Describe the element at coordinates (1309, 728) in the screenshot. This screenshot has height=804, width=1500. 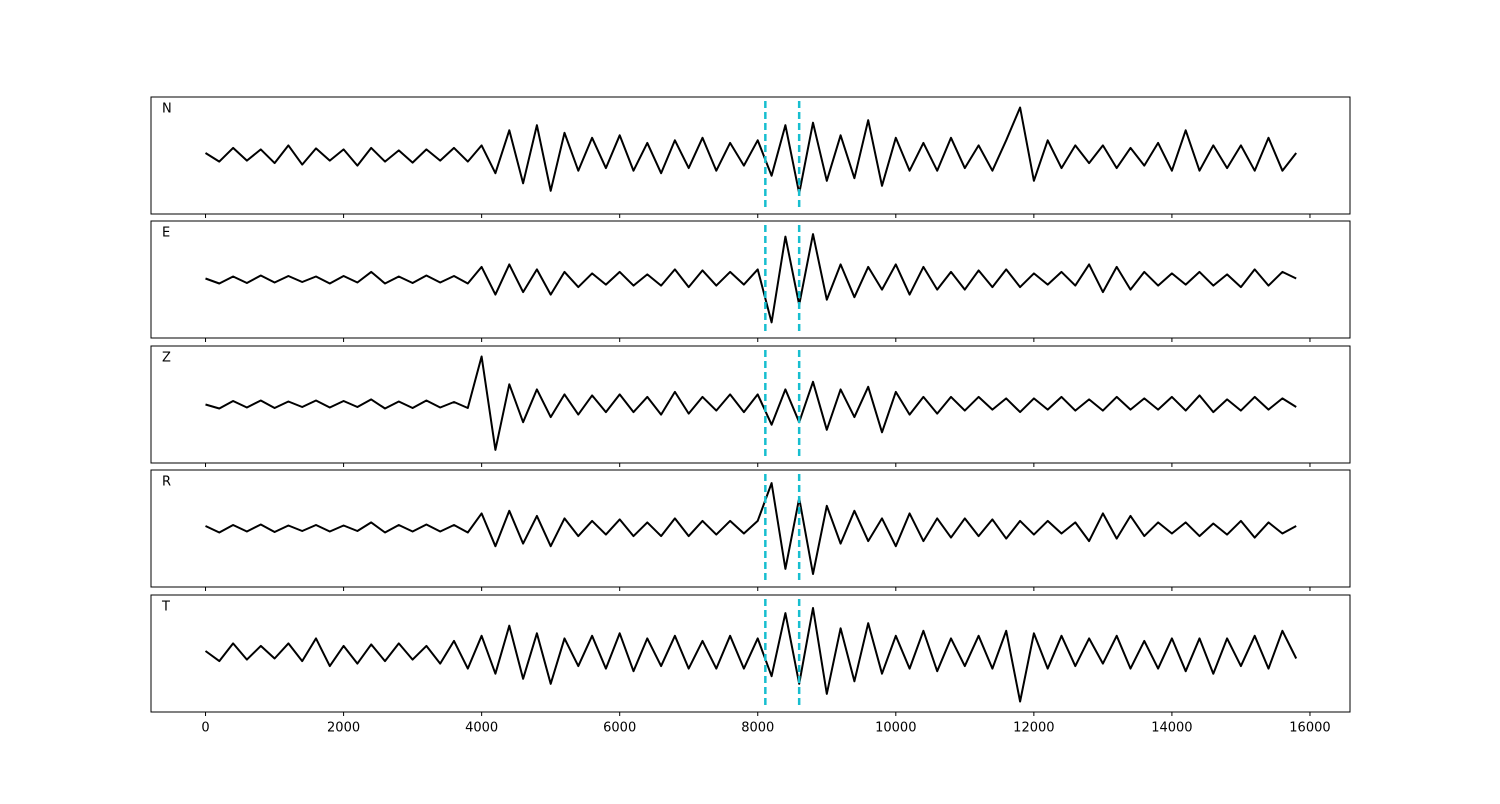
I see `x-tick-label: 16000` at that location.